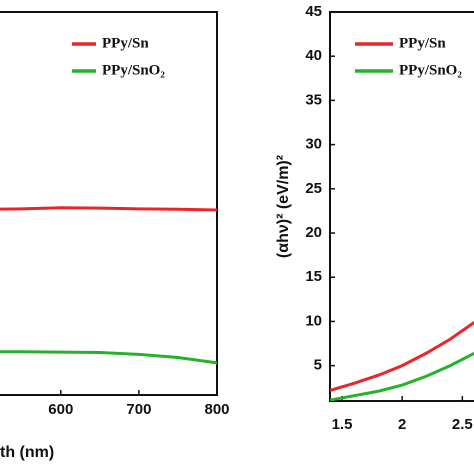 Image resolution: width=474 pixels, height=474 pixels. What do you see at coordinates (216, 409) in the screenshot?
I see `x-tick-label: 800` at bounding box center [216, 409].